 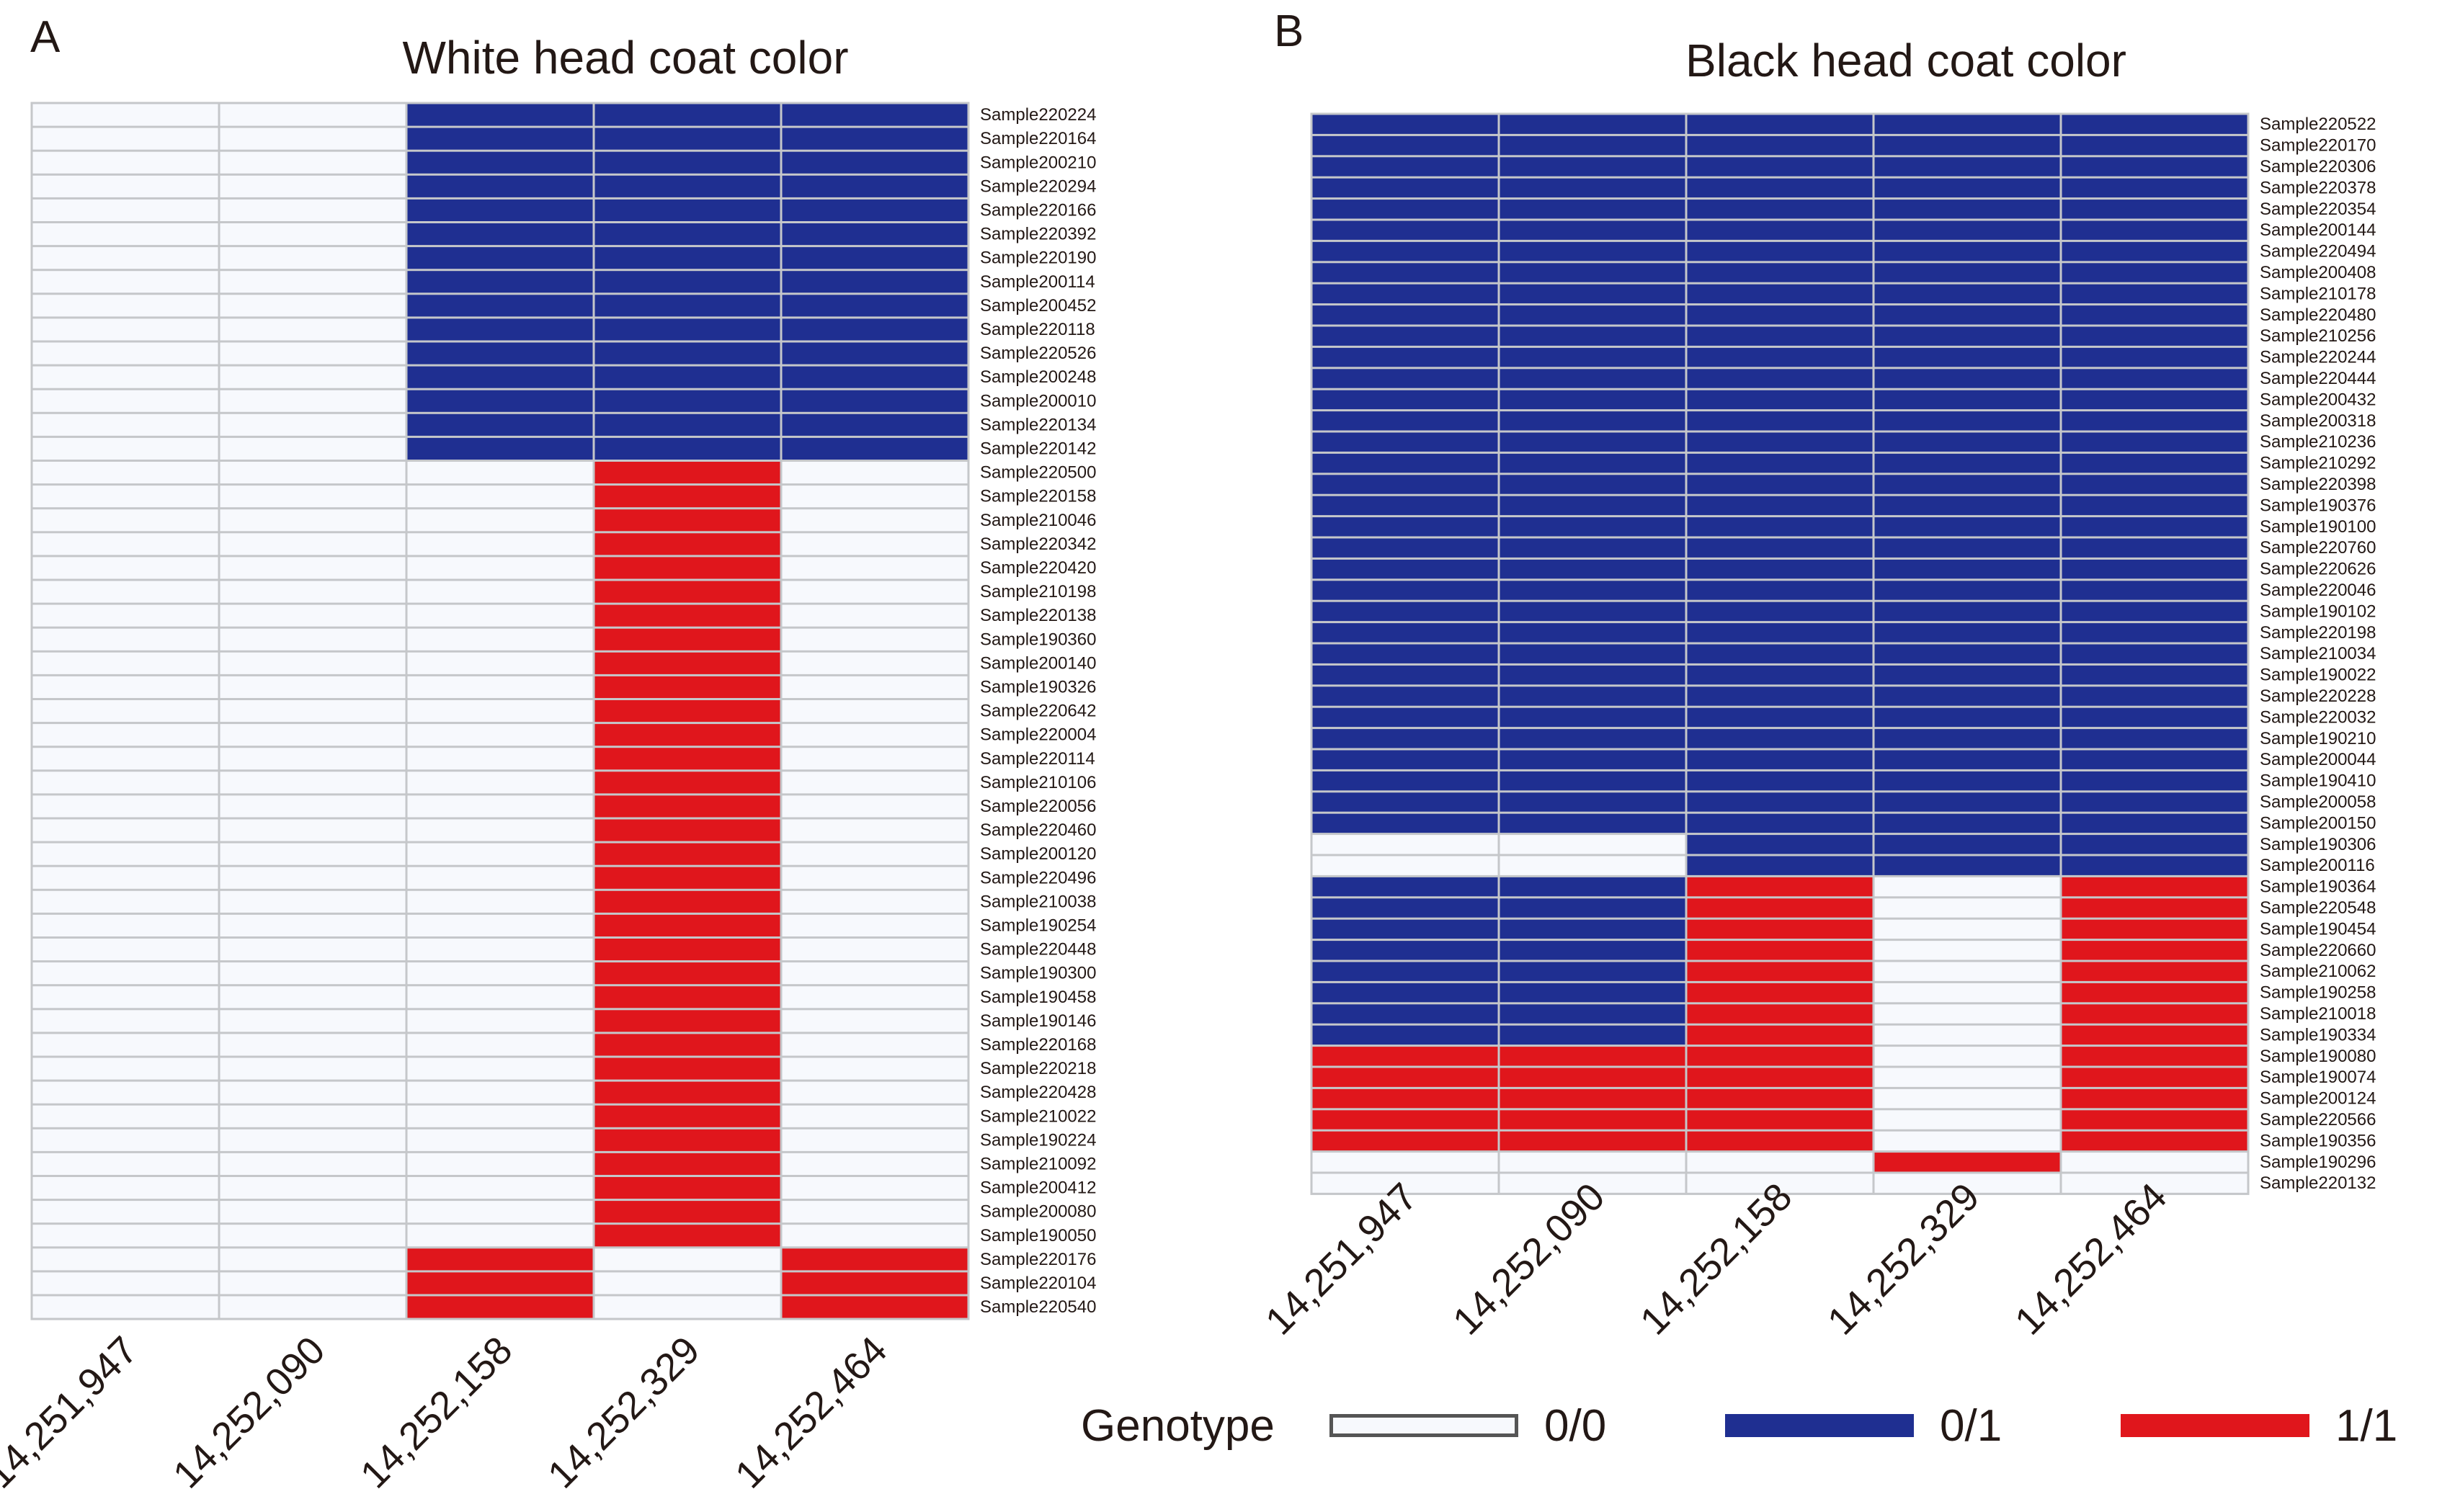 What do you see at coordinates (1038, 1116) in the screenshot?
I see `heatmap-a-row-label: Sample210022` at bounding box center [1038, 1116].